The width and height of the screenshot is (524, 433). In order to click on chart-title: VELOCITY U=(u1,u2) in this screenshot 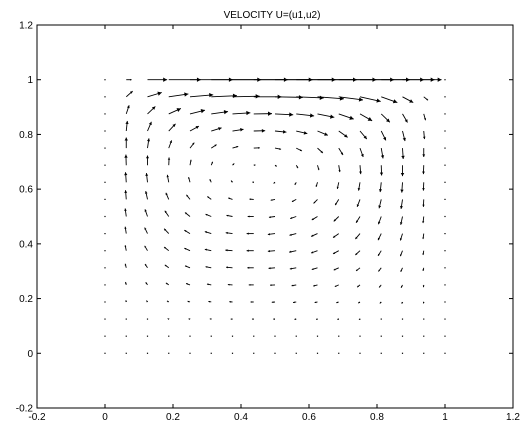, I will do `click(272, 15)`.